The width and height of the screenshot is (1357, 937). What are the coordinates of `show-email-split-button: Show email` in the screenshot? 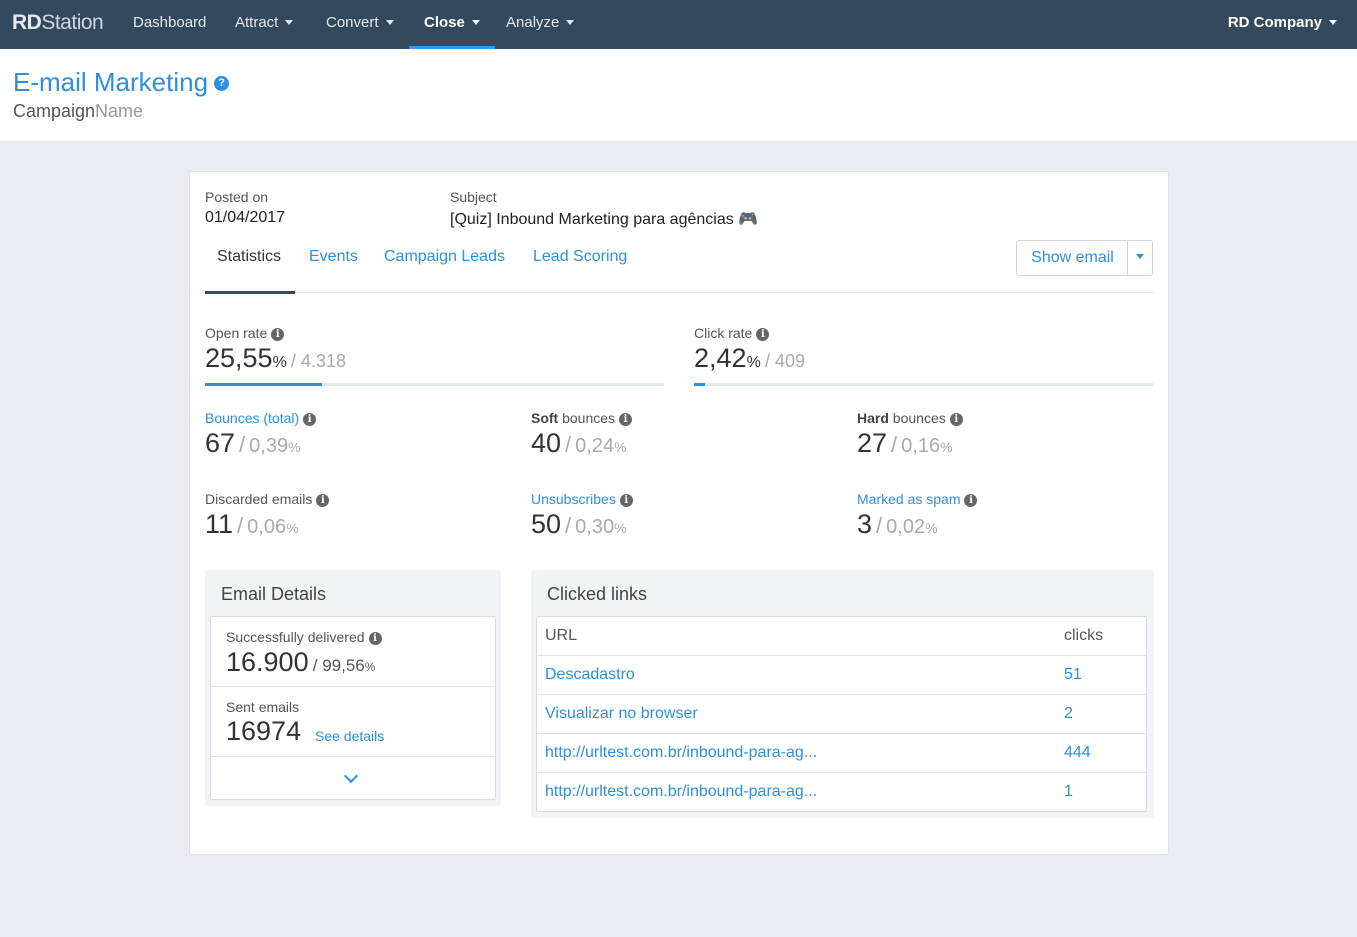 It's located at (1084, 258).